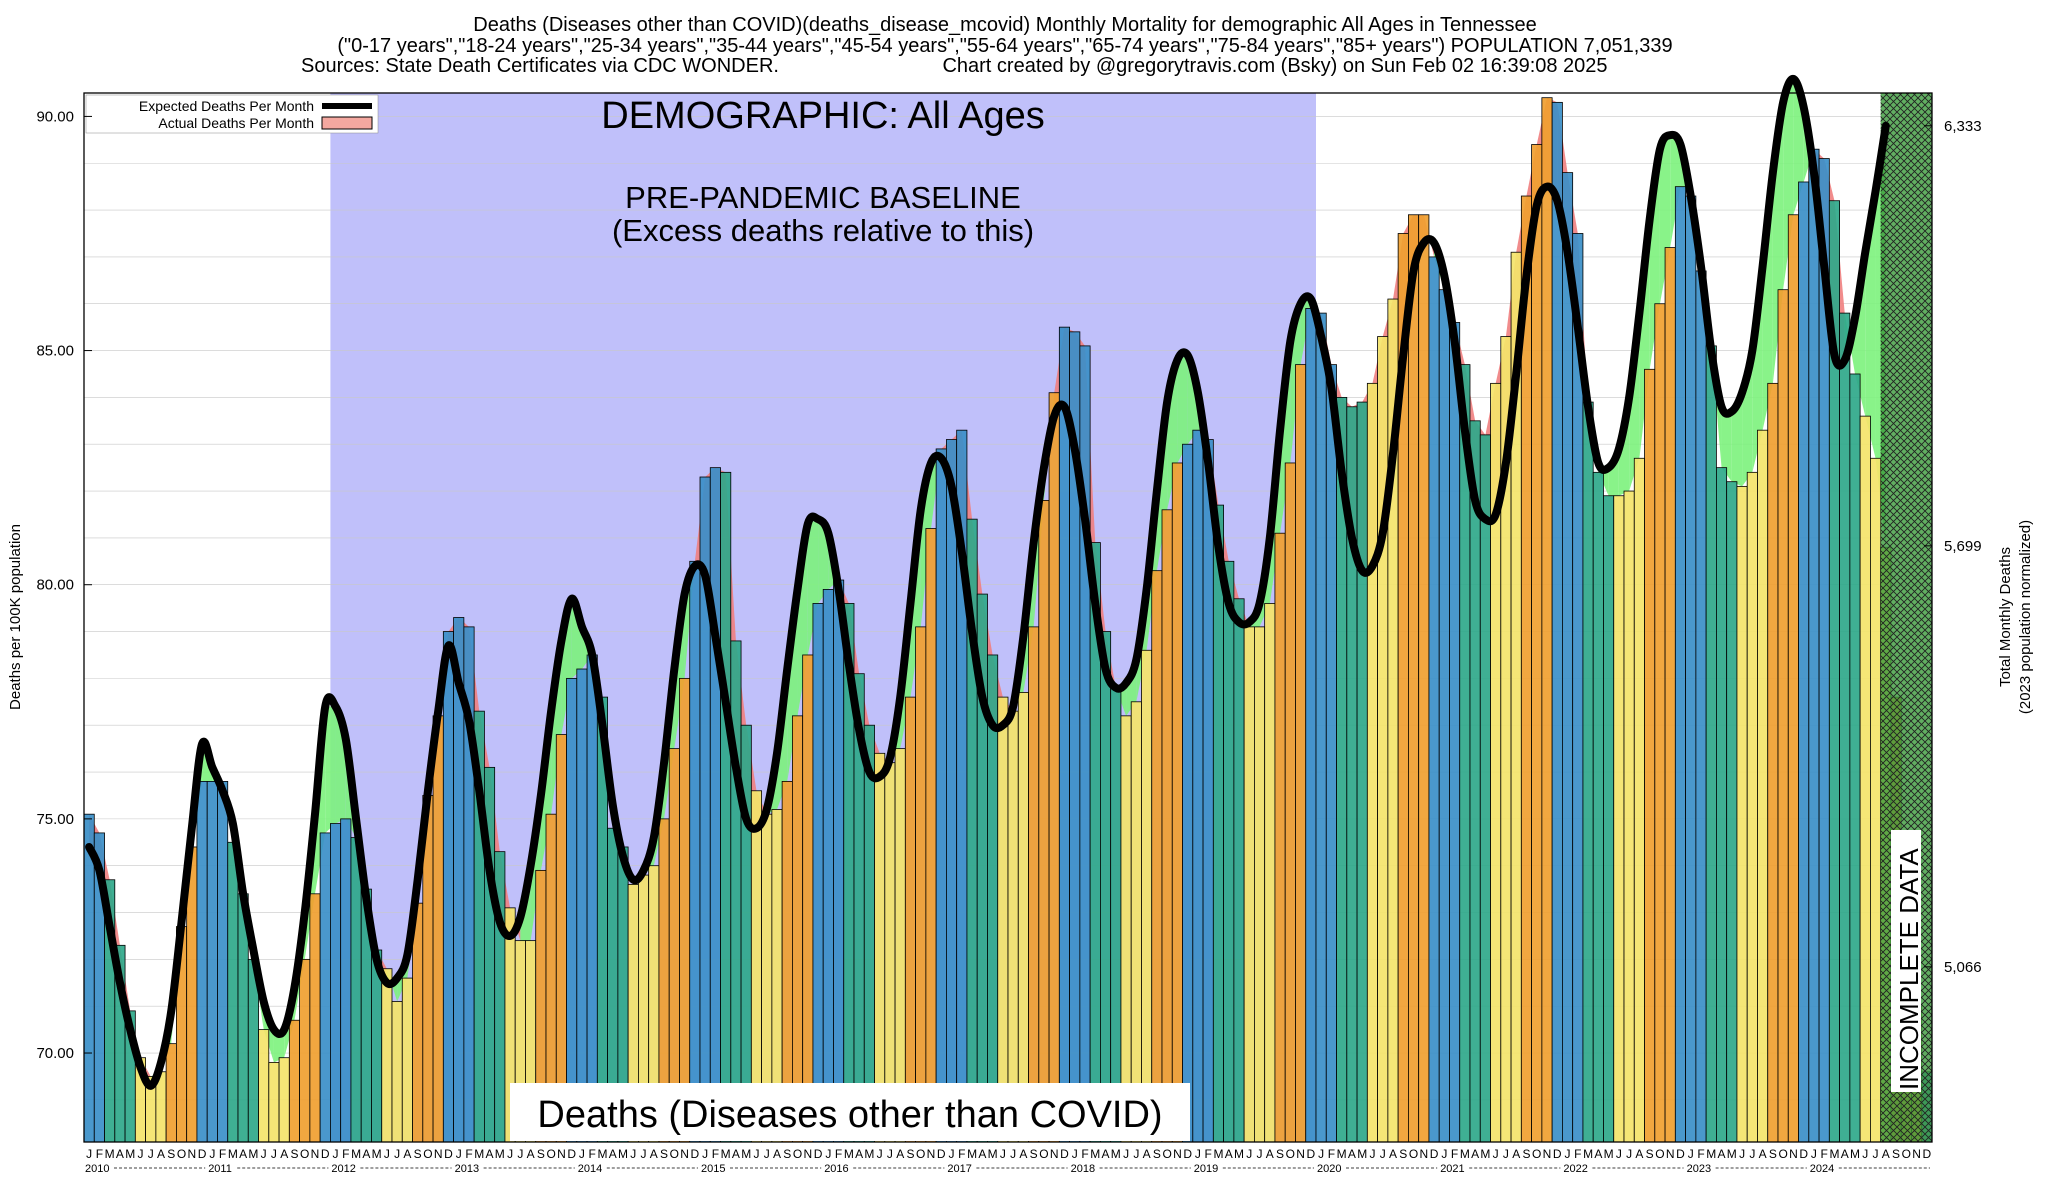  What do you see at coordinates (236, 123) in the screenshot?
I see `legend-actual-label: Actual Deaths Per Month` at bounding box center [236, 123].